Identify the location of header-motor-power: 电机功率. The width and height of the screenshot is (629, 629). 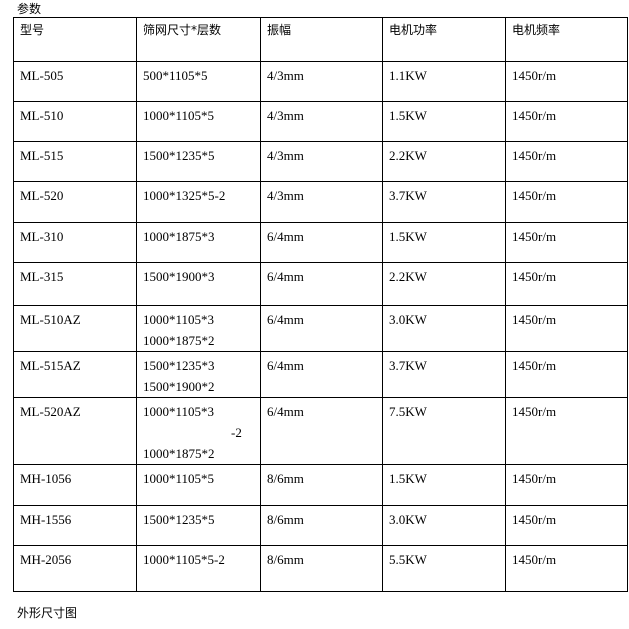
(444, 39).